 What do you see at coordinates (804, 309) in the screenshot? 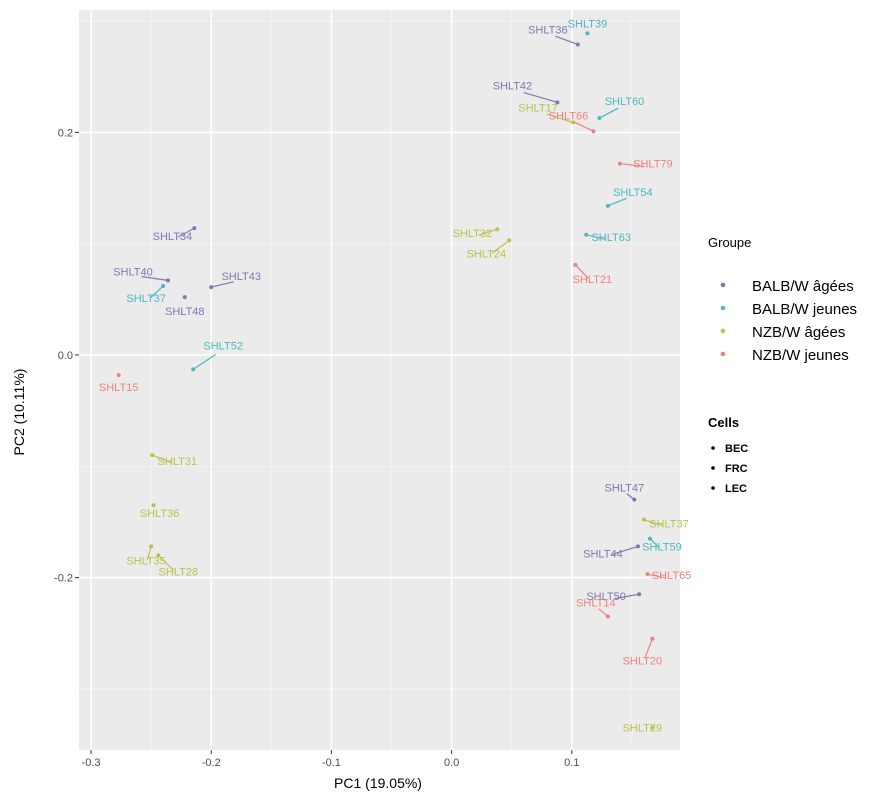
I see `legend-item-label: BALB/W jeunes` at bounding box center [804, 309].